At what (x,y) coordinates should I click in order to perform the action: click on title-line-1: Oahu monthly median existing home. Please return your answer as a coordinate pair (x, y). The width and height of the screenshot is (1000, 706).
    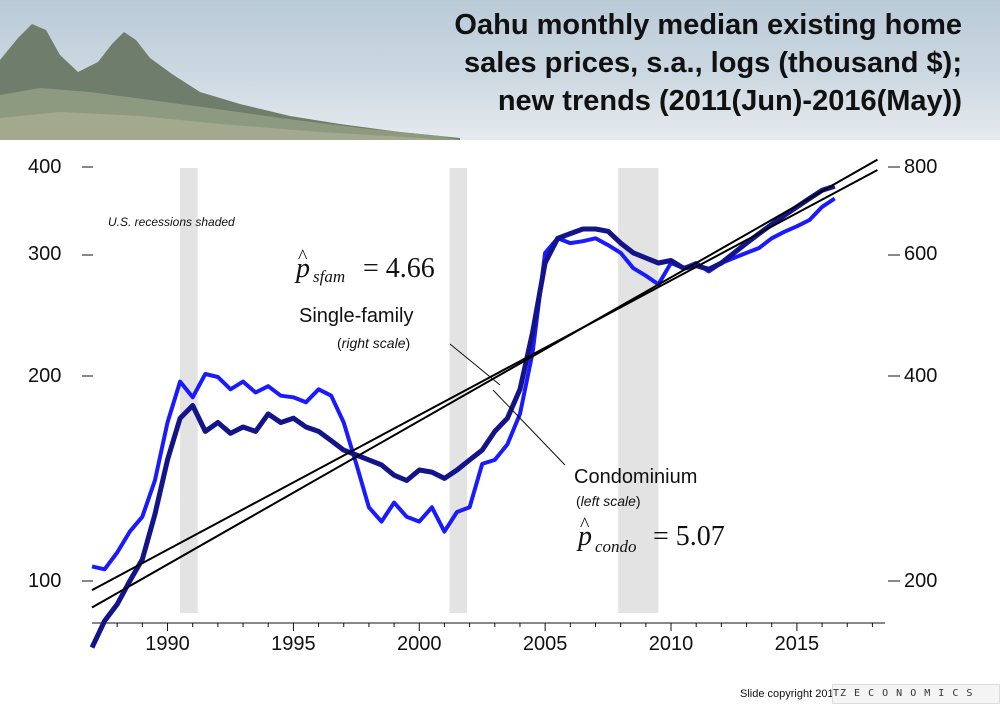
    Looking at the image, I should click on (708, 25).